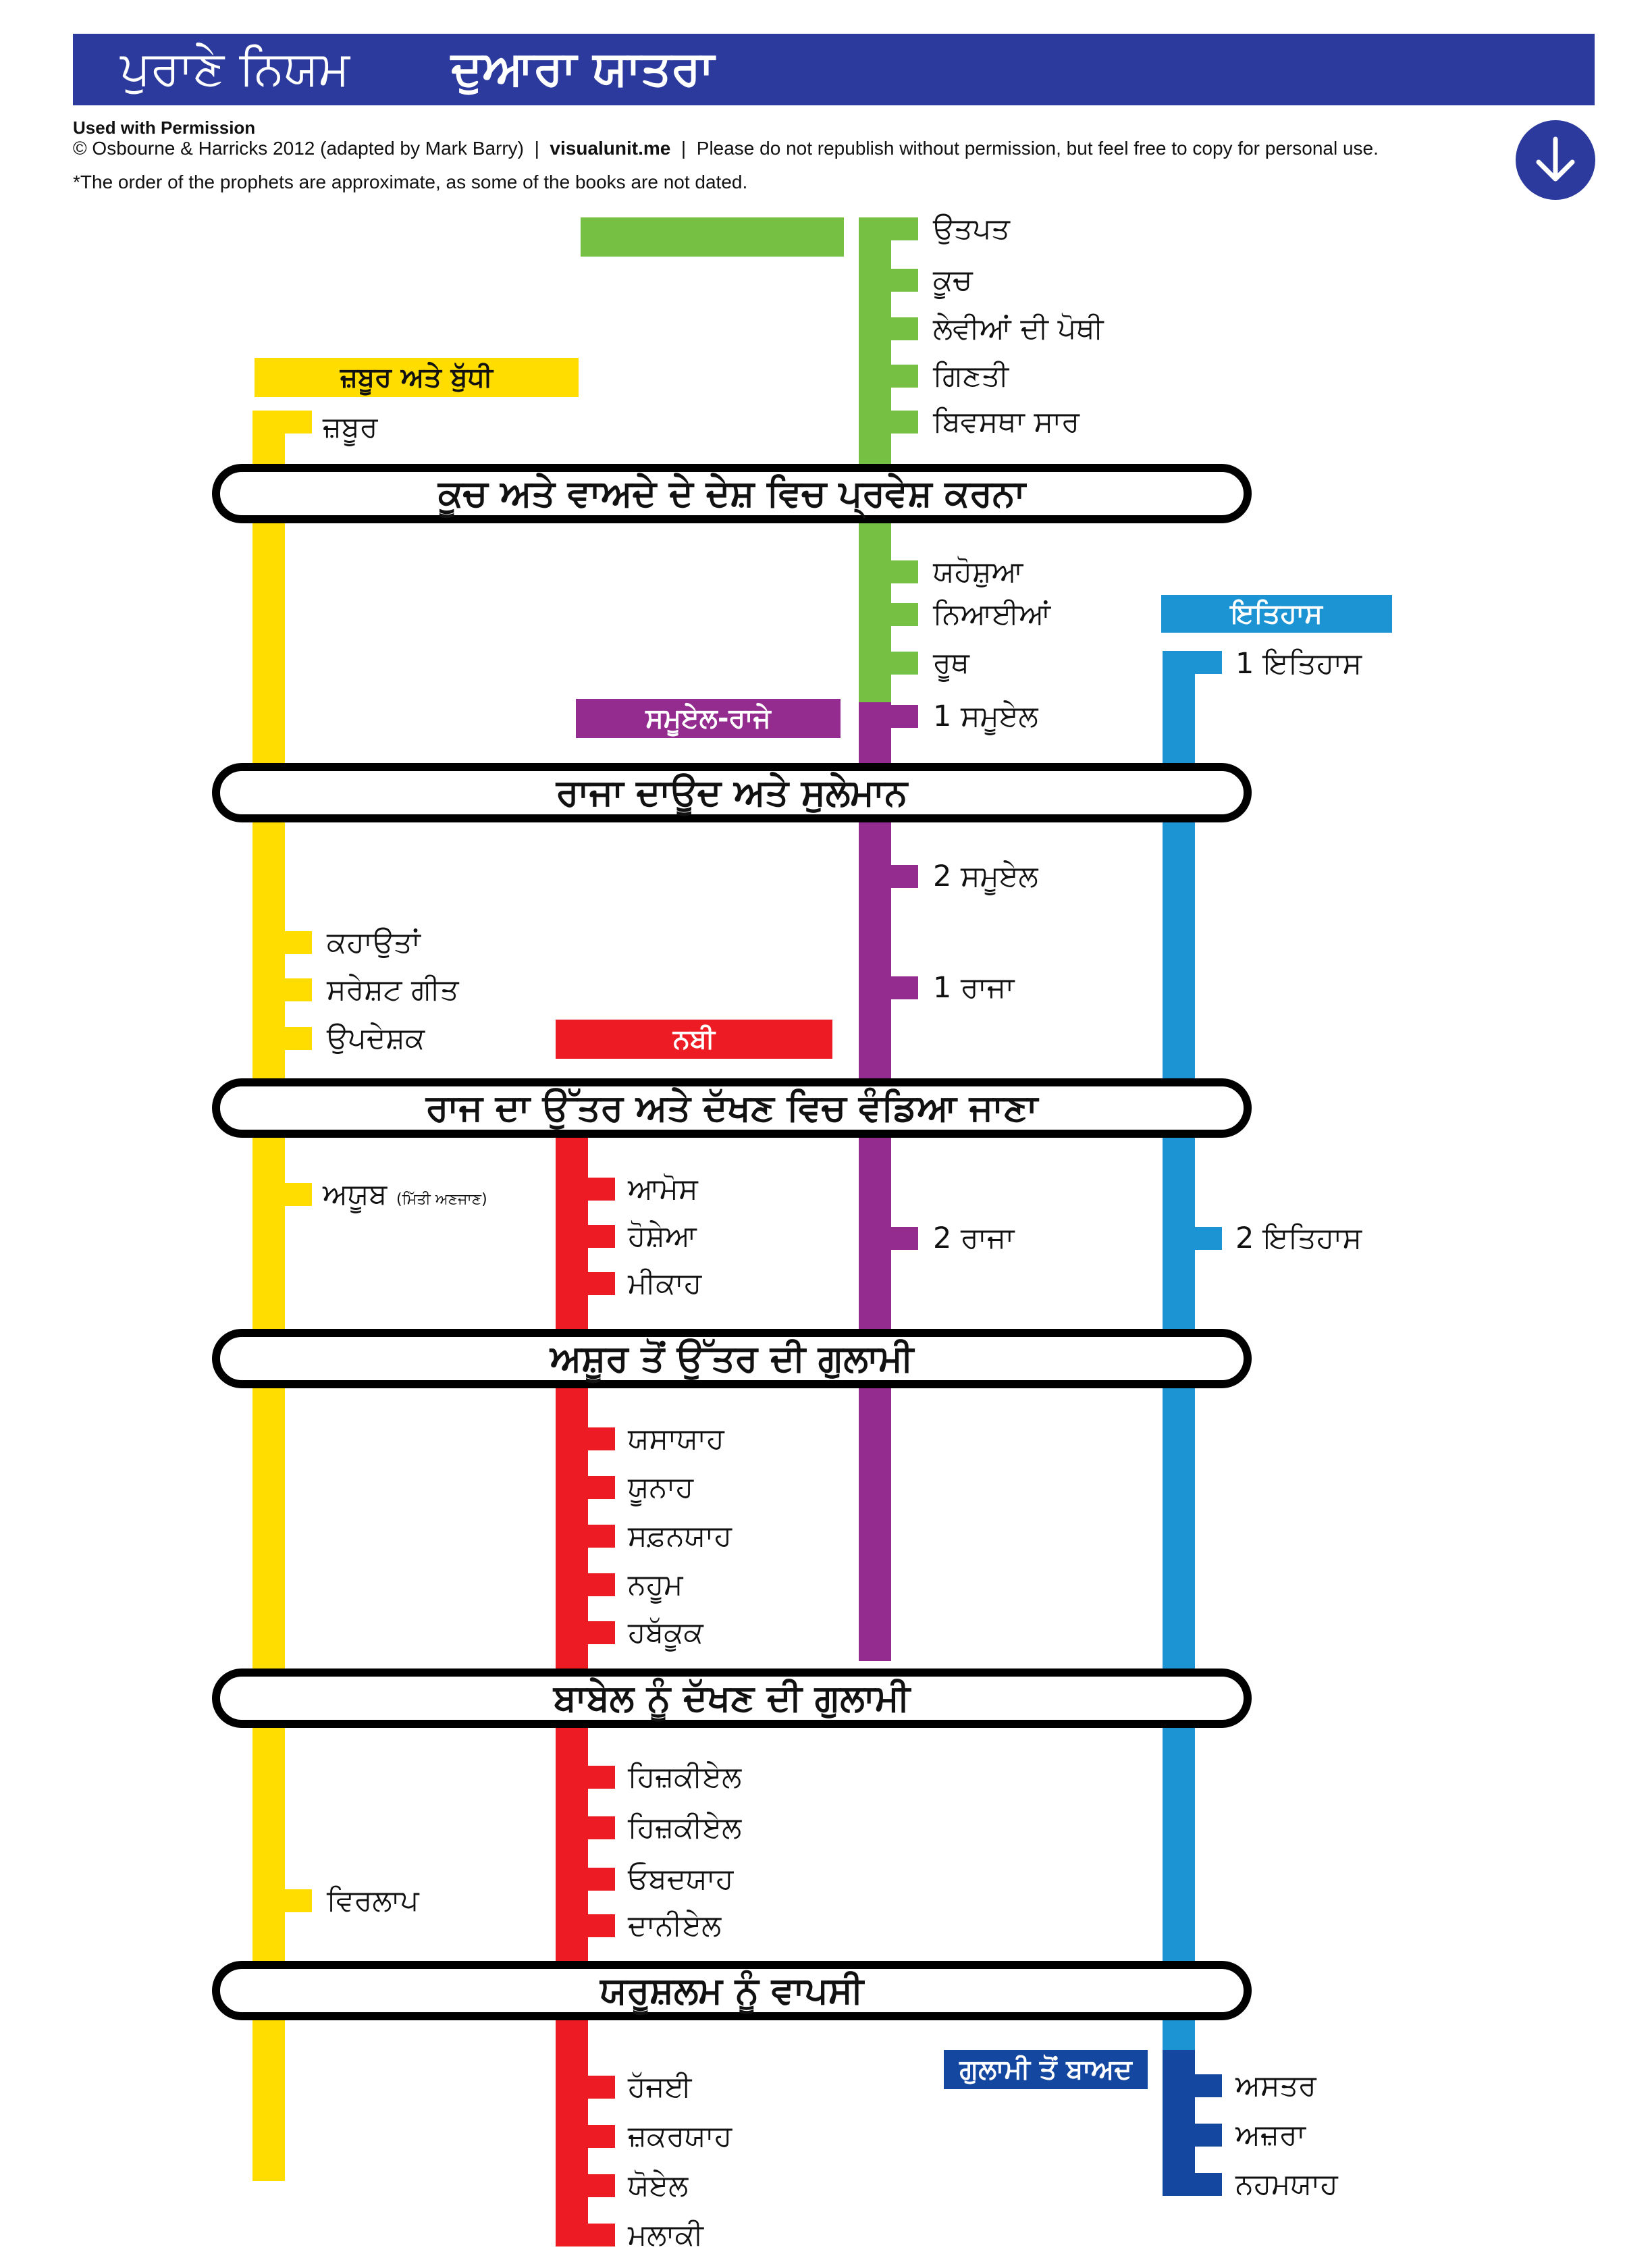 The height and width of the screenshot is (2260, 1652). What do you see at coordinates (986, 716) in the screenshot?
I see `book-1-samuel: 1 ਸਮੂਏਲ` at bounding box center [986, 716].